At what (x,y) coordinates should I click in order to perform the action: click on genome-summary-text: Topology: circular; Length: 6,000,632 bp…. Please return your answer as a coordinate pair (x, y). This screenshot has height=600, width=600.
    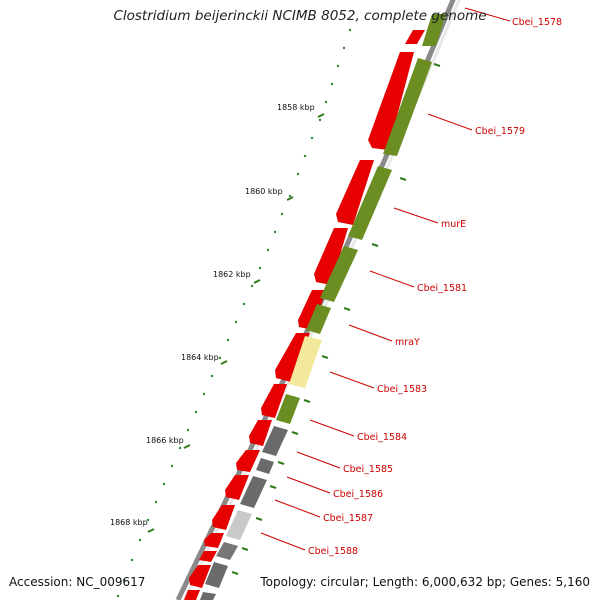
    Looking at the image, I should click on (425, 582).